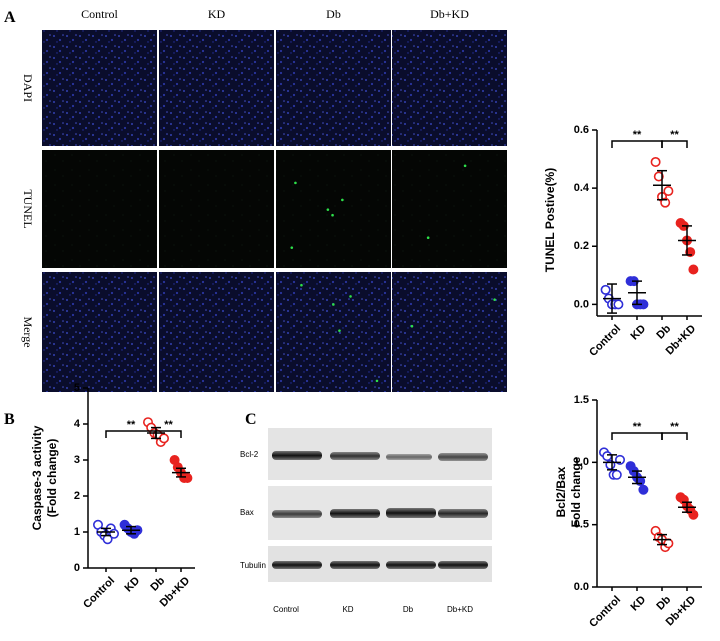  Describe the element at coordinates (581, 462) in the screenshot. I see `y-tick-label: 1.0` at that location.